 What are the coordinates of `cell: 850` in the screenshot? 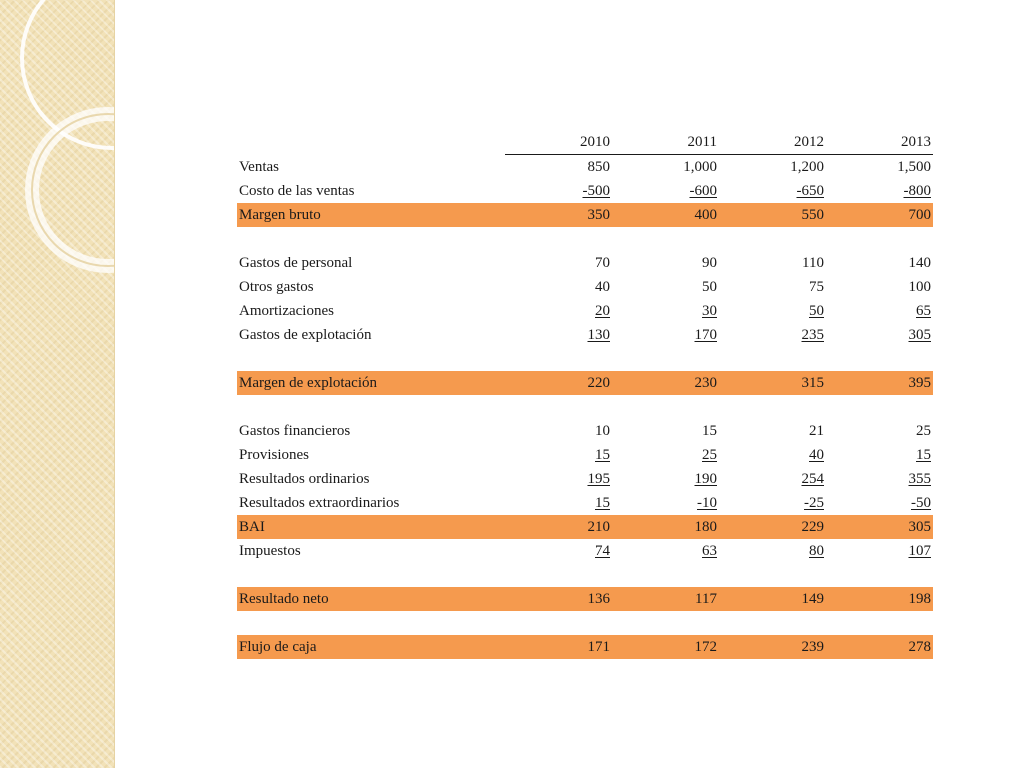 It's located at (599, 167).